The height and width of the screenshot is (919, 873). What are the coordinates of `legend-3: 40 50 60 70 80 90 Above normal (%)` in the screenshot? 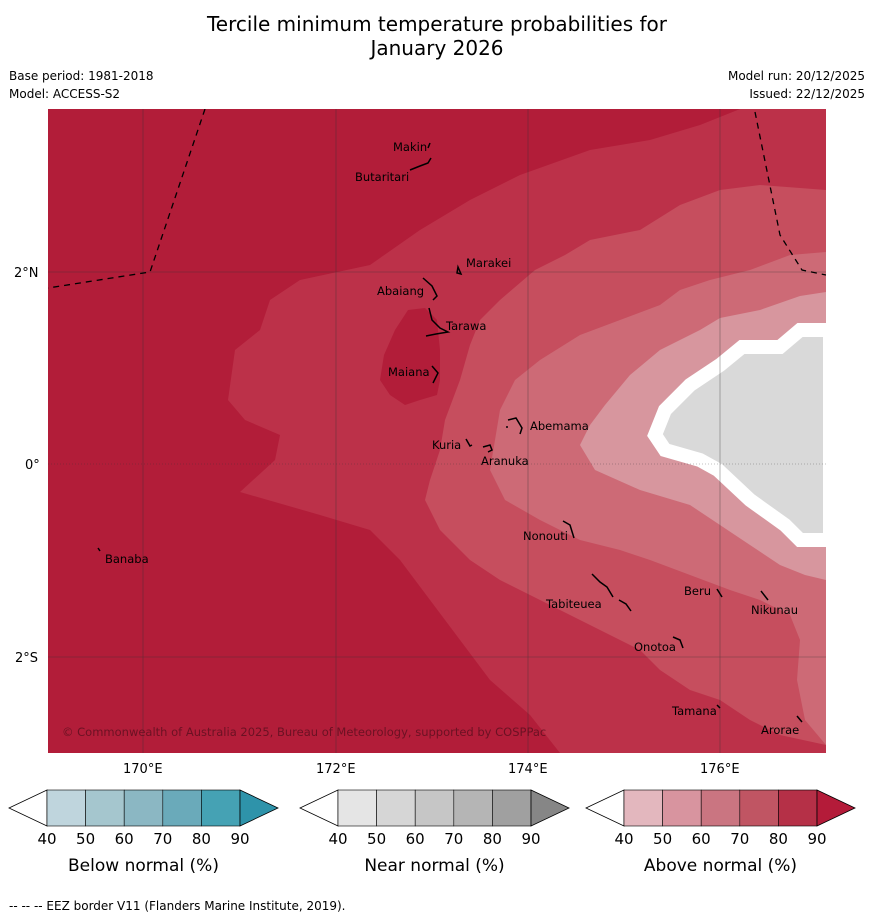 It's located at (720, 832).